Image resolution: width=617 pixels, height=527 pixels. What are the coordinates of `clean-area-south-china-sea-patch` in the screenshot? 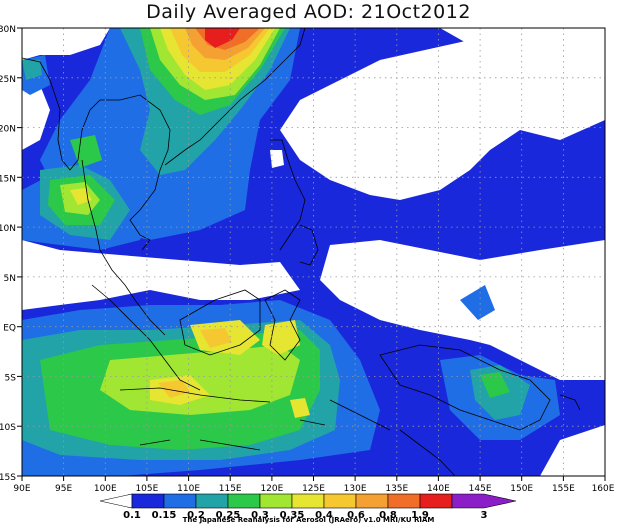 It's located at (277, 159).